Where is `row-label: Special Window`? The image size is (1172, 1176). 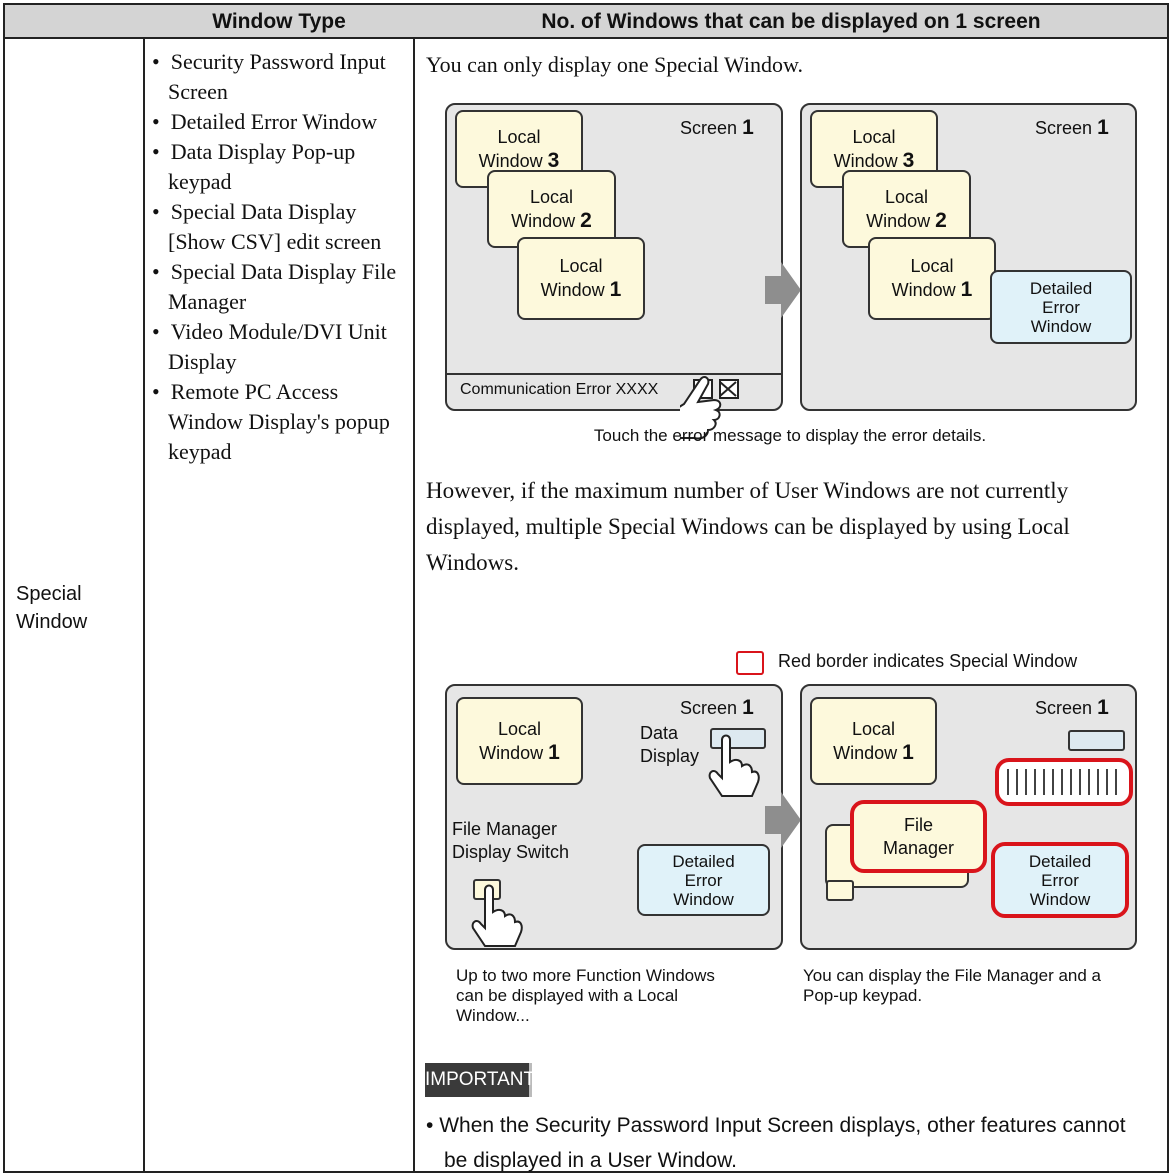
row-label: Special Window is located at coordinates (52, 608).